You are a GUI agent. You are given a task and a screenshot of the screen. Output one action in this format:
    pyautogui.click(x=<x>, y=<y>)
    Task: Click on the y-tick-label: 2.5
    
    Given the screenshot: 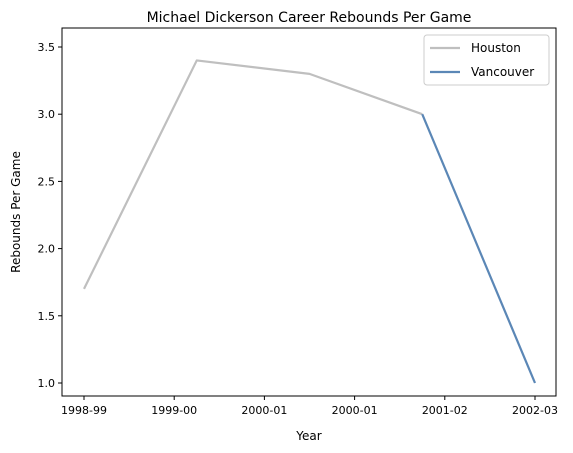 What is the action you would take?
    pyautogui.click(x=47, y=181)
    